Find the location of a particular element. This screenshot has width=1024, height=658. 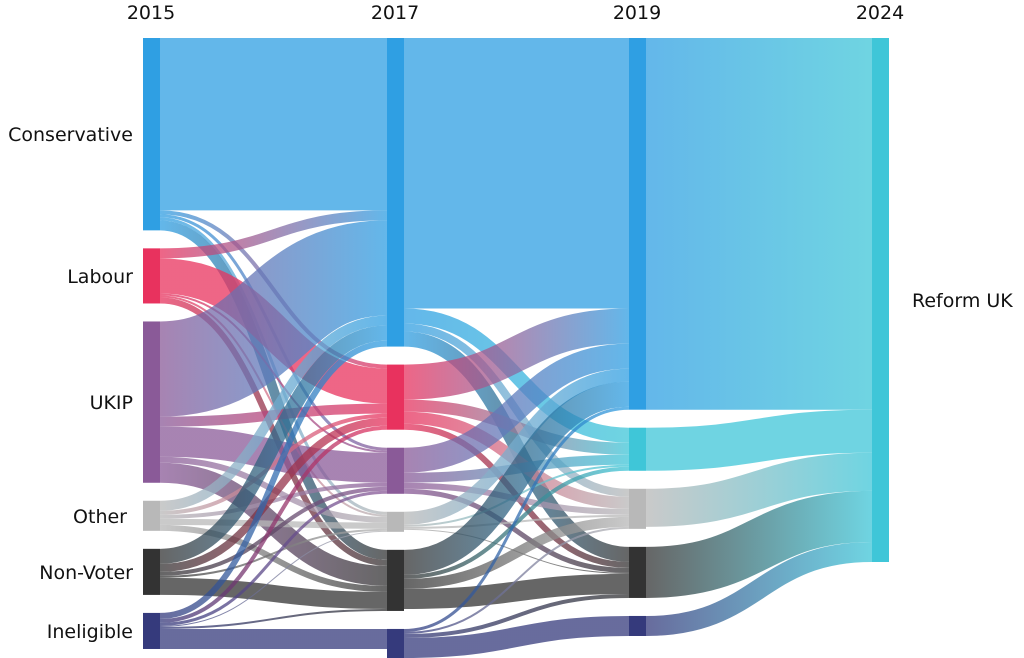

link-o15-to-c17 is located at coordinates (273, 413).